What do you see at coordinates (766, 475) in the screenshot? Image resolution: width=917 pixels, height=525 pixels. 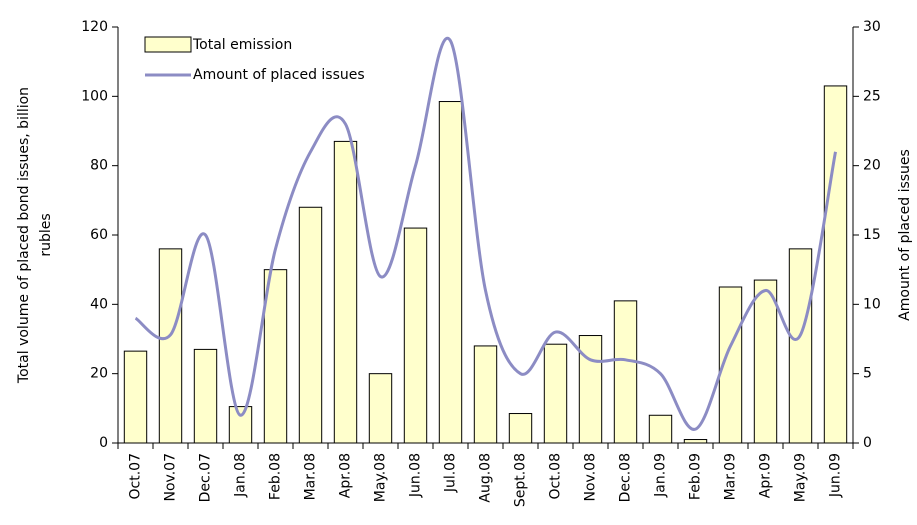 I see `x-tick-label: Apr.09` at bounding box center [766, 475].